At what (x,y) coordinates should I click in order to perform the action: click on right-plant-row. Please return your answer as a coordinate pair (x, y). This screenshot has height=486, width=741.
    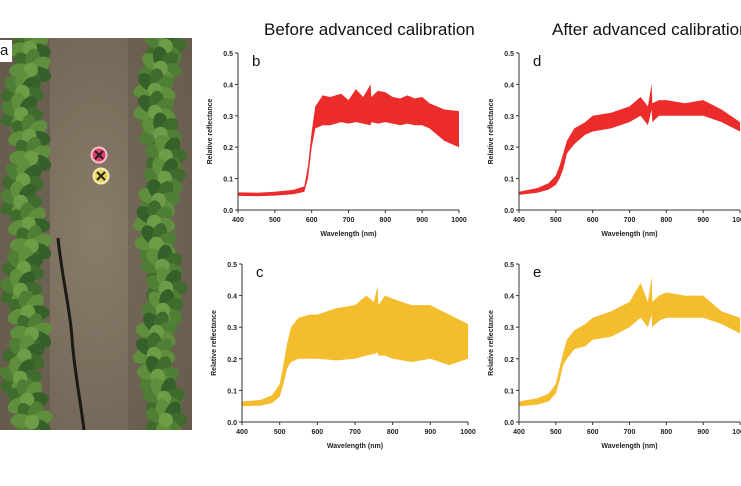
    Looking at the image, I should click on (160, 234).